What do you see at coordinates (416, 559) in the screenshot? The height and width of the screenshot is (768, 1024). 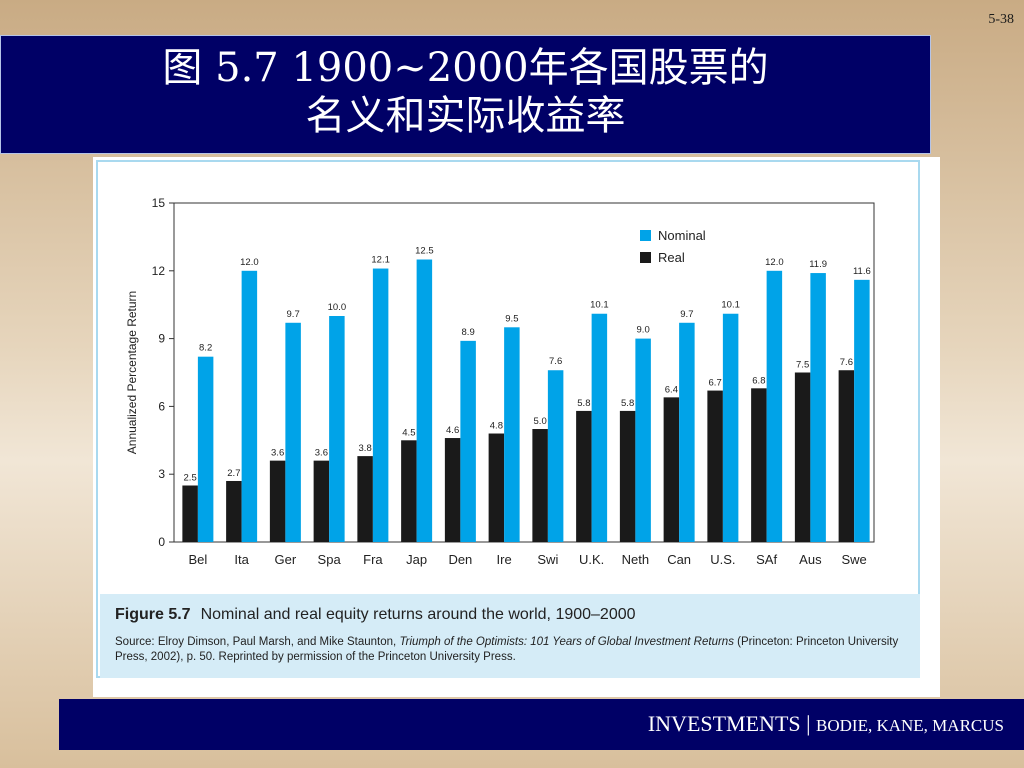 I see `x-tick-label: Jap` at bounding box center [416, 559].